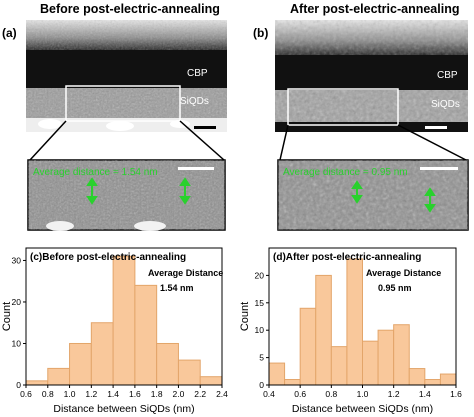  Describe the element at coordinates (205, 127) in the screenshot. I see `panel-a-scale-bar` at that location.